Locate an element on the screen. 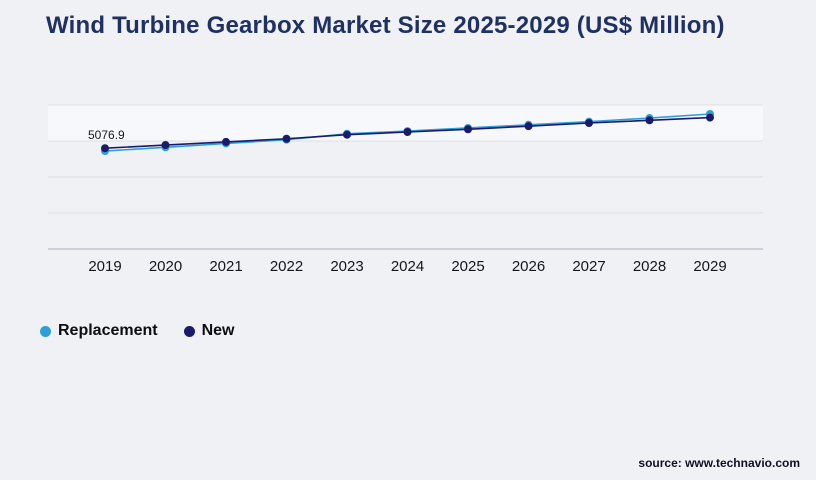  legend-item-new: New is located at coordinates (209, 331).